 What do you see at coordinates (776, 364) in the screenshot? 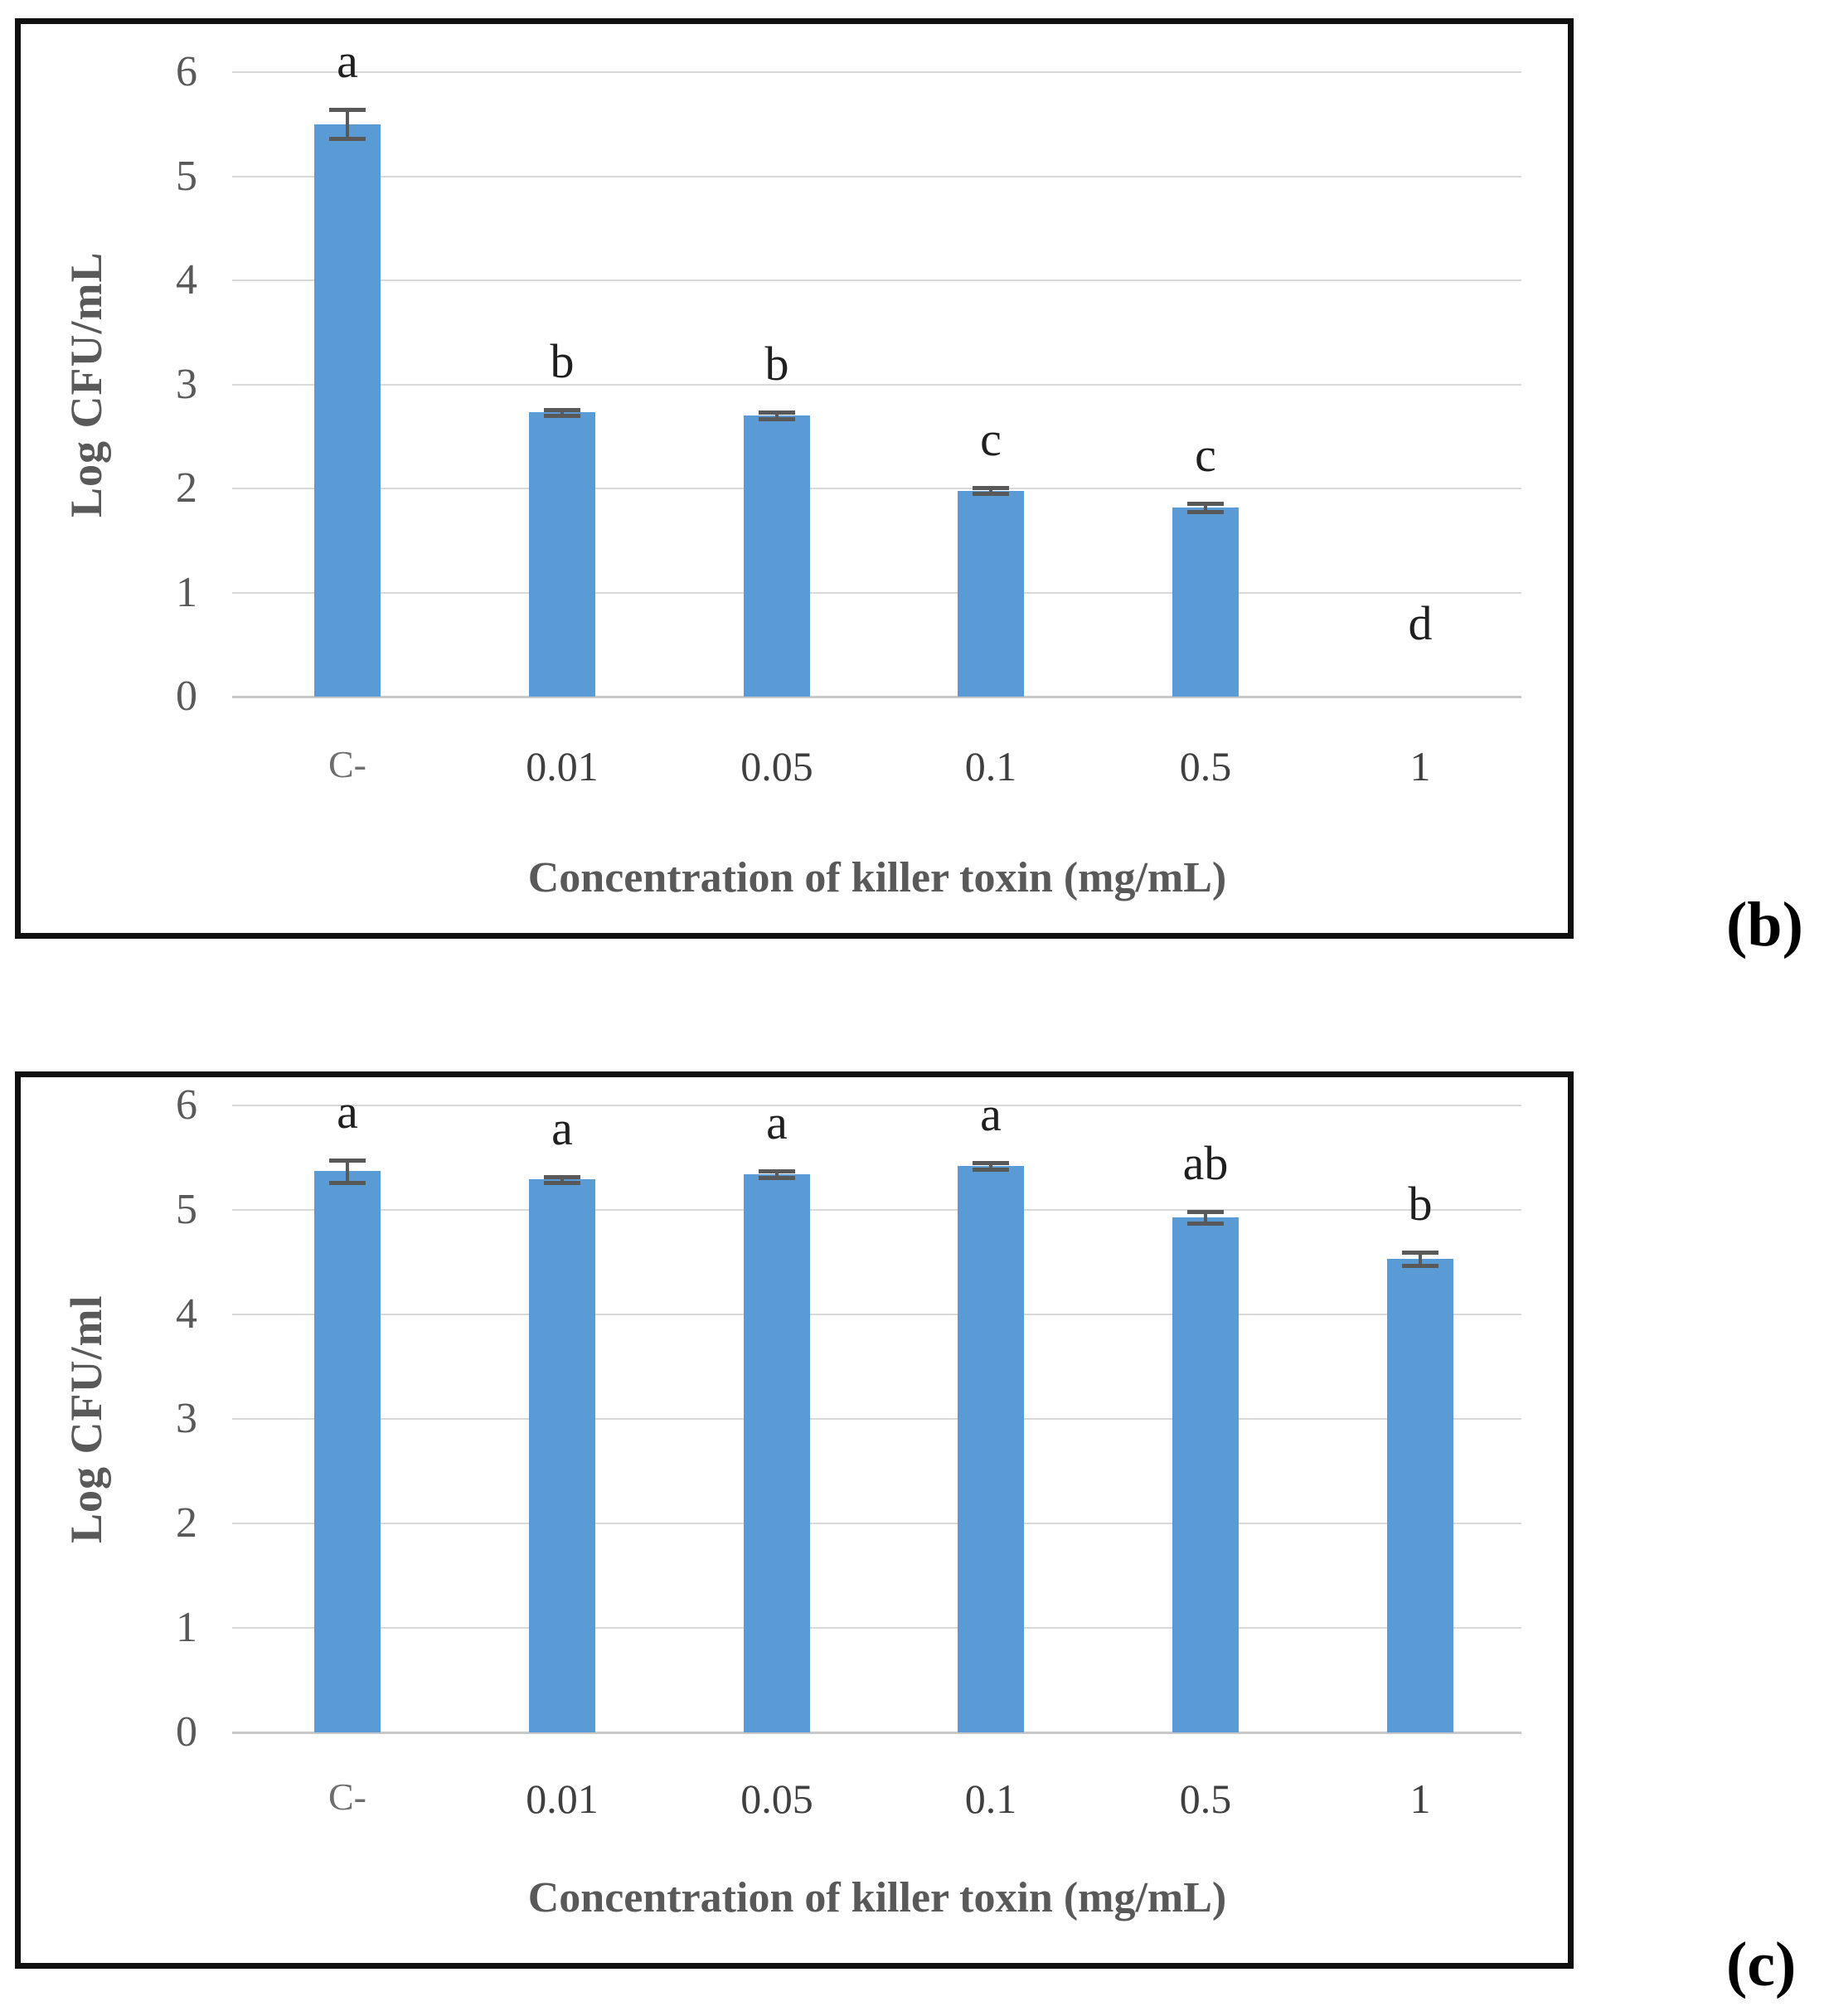
I see `significance-letter-0.05: b` at bounding box center [776, 364].